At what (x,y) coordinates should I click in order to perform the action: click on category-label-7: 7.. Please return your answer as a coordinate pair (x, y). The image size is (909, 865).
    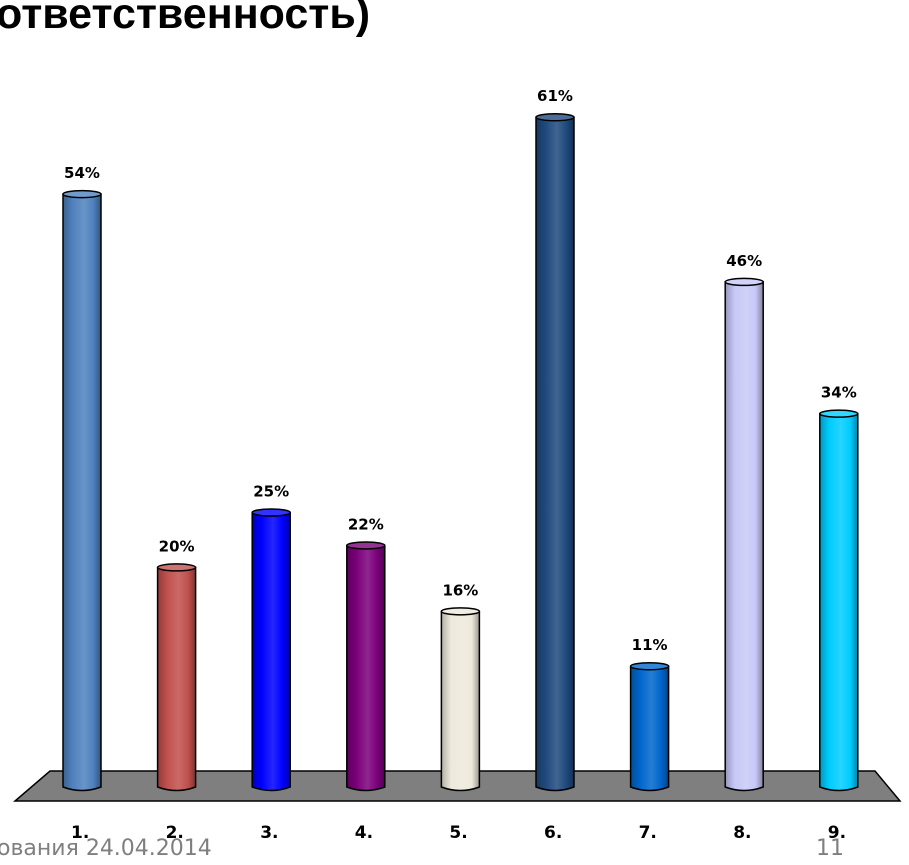
    Looking at the image, I should click on (648, 833).